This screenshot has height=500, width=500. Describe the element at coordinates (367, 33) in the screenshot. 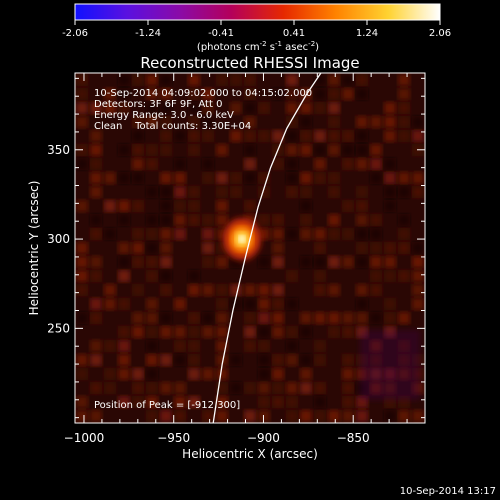

I see `colorbar-tick-label: 1.24` at that location.